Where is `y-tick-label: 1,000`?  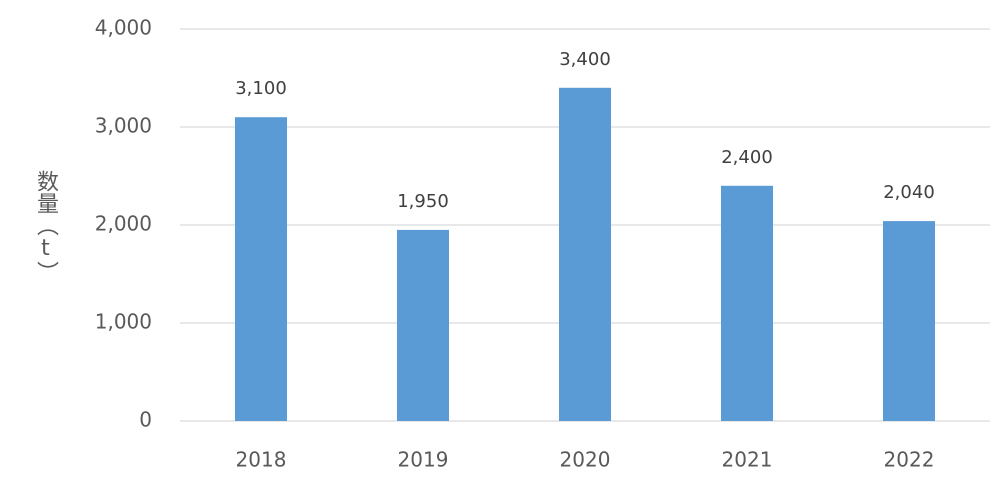
y-tick-label: 1,000 is located at coordinates (123, 322).